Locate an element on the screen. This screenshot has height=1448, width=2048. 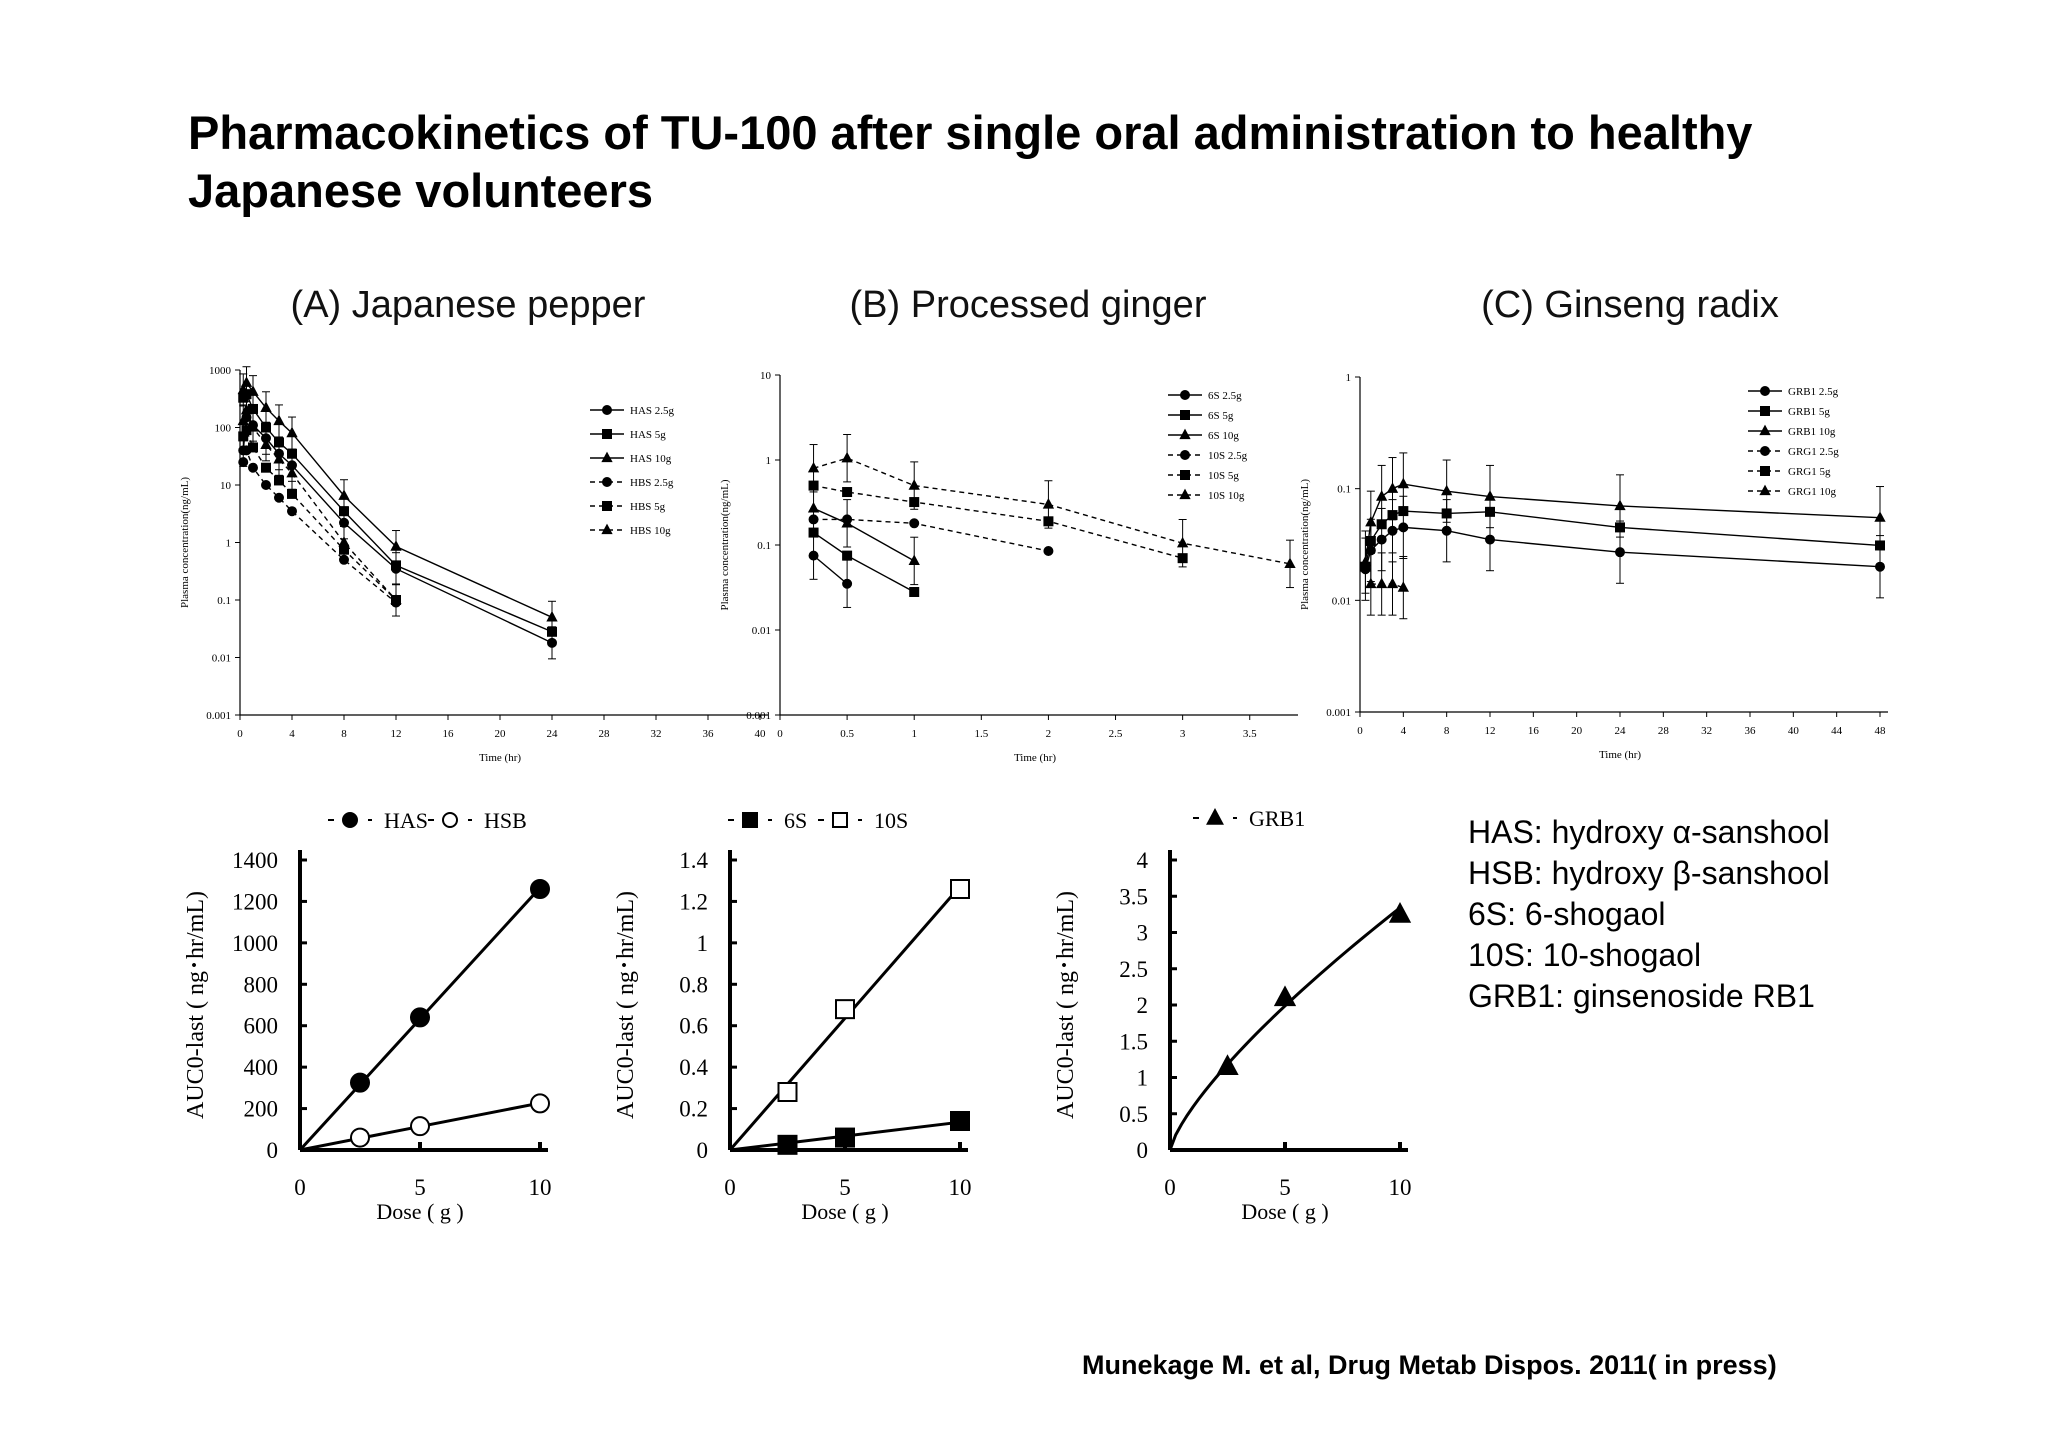
legend-label: HAS 5g is located at coordinates (648, 435).